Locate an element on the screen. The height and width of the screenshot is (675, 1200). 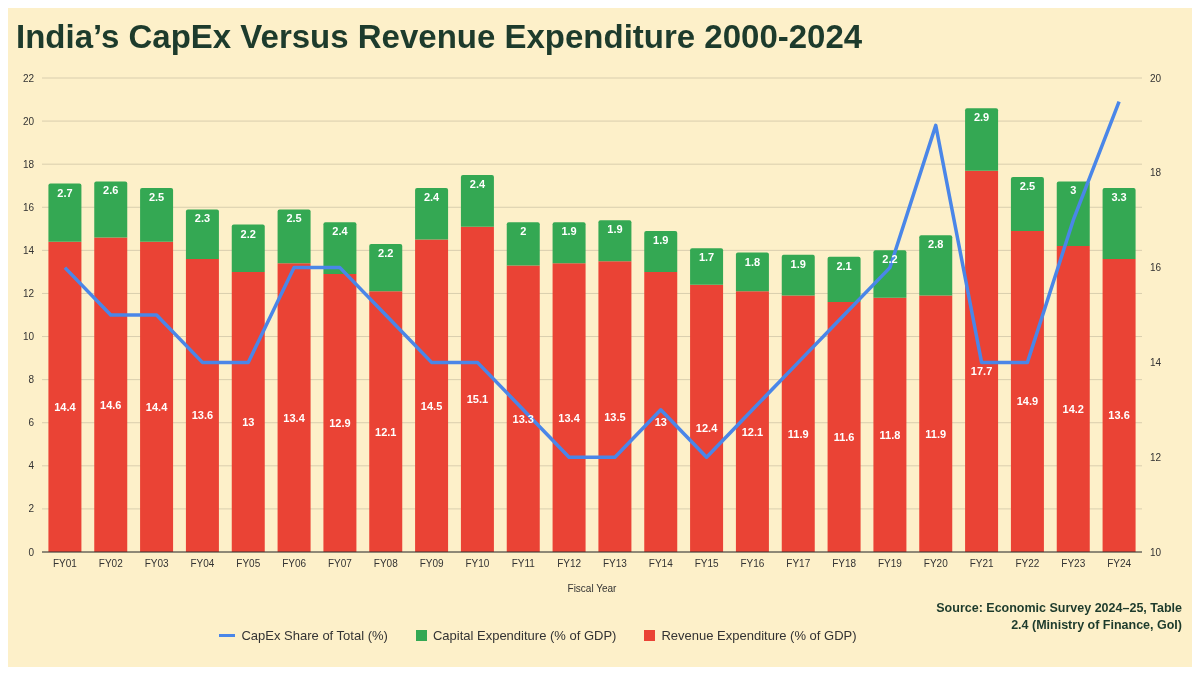
data-label: 11.8 is located at coordinates (890, 434).